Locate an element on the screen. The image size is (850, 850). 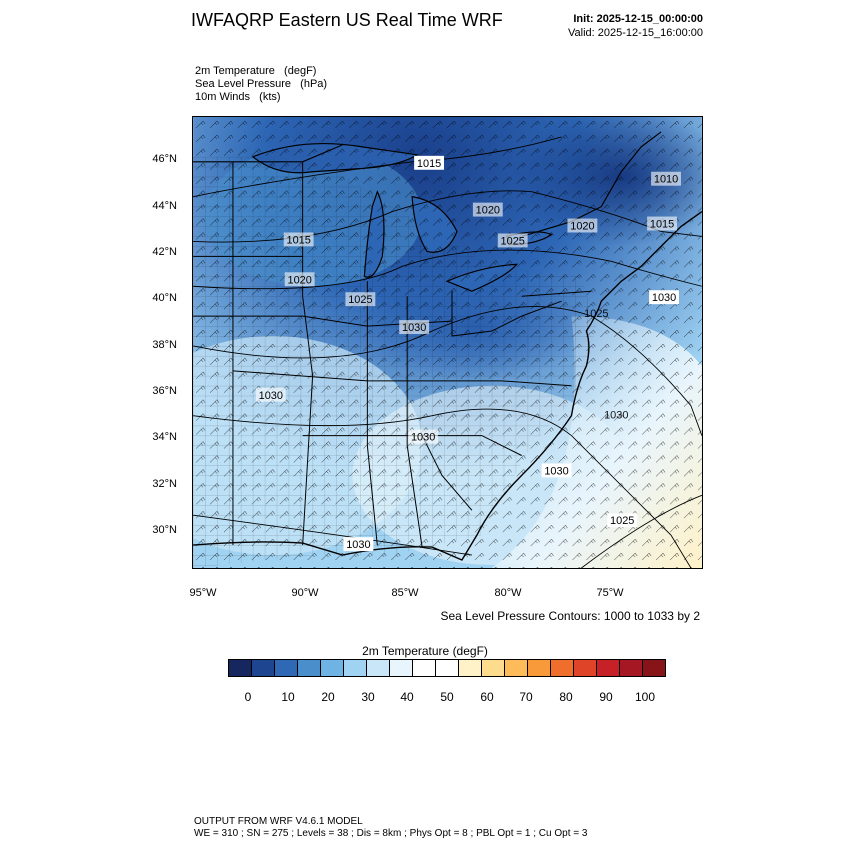
colorbar-label: 30 is located at coordinates (368, 697).